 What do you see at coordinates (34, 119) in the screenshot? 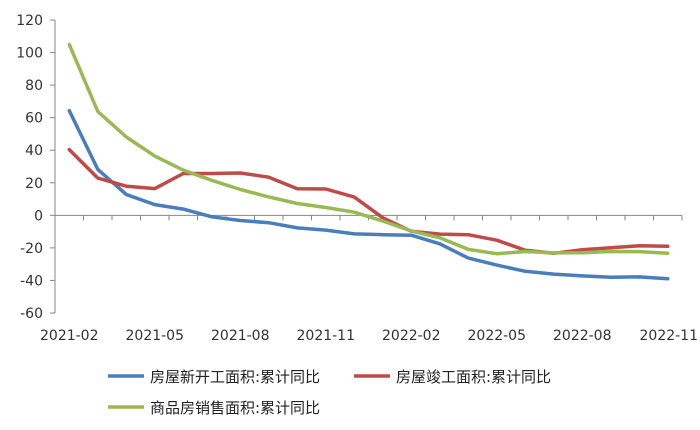
I see `y-tick-label: 60` at bounding box center [34, 119].